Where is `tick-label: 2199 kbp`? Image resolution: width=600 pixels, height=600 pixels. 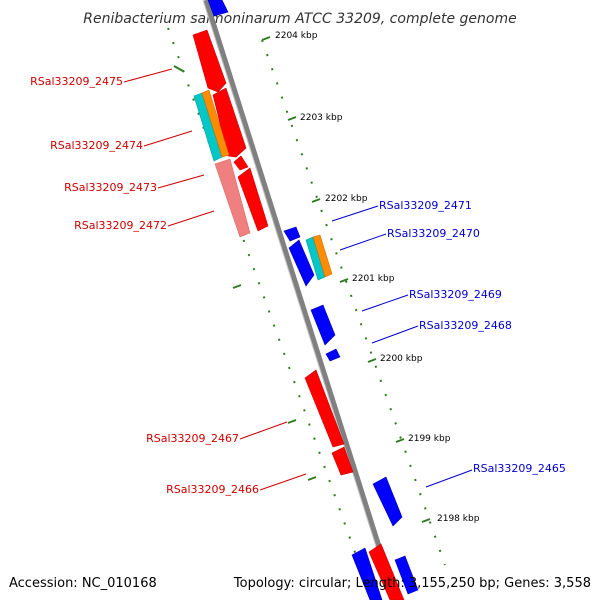
tick-label: 2199 kbp is located at coordinates (429, 439).